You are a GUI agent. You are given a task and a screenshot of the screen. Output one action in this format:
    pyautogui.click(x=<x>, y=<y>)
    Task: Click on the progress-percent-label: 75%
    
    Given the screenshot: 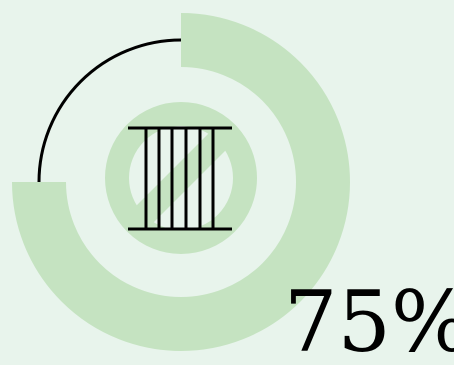 What is the action you would take?
    pyautogui.click(x=369, y=319)
    